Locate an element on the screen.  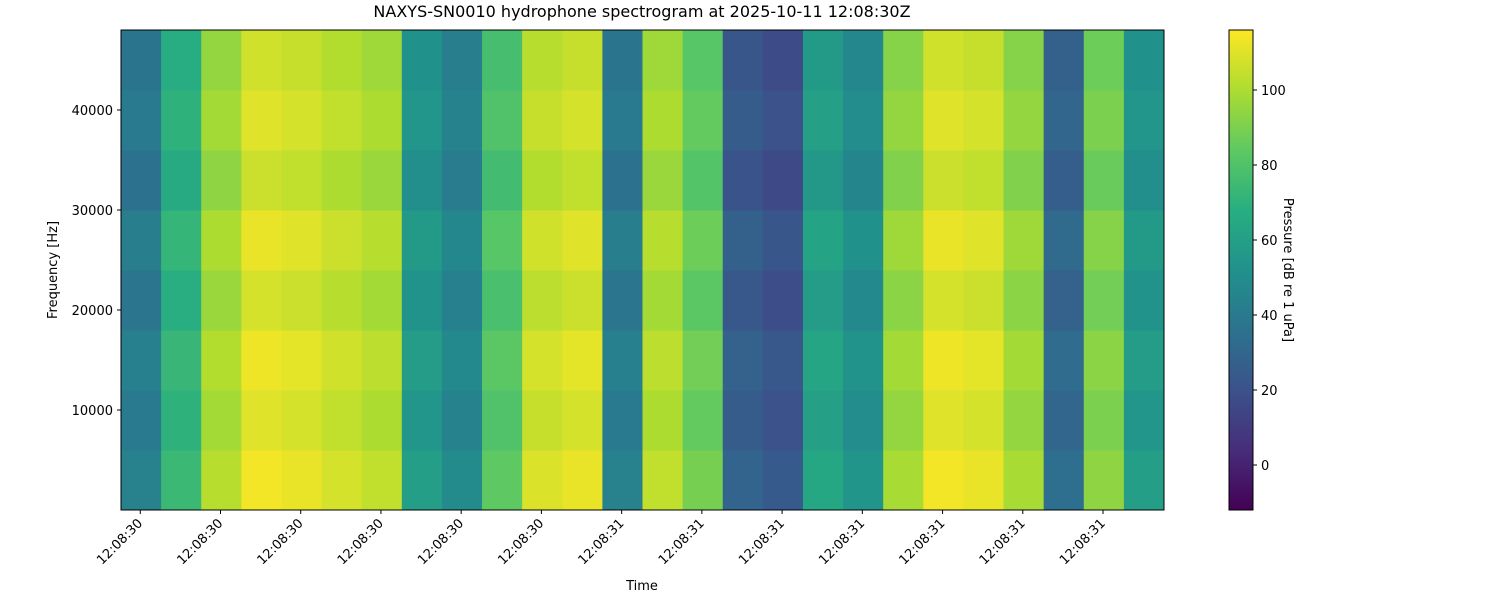
y-tick-label: 10000 is located at coordinates (92, 411).